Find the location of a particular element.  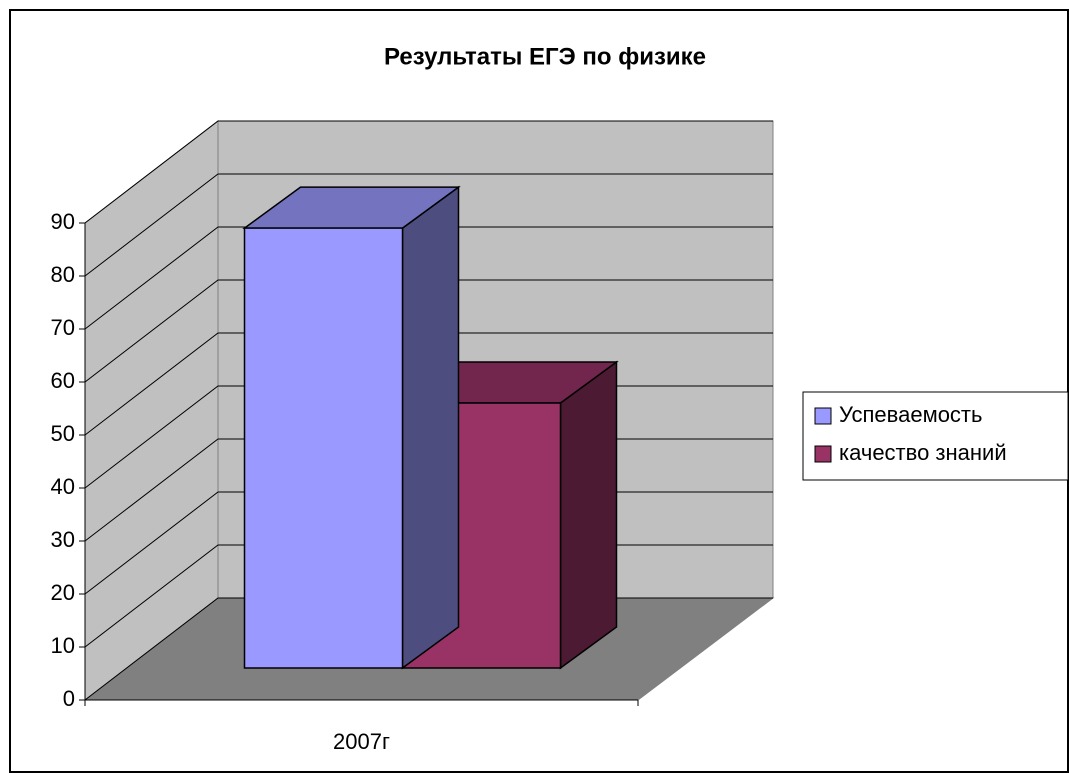

y-tick-label: 40 is located at coordinates (63, 486).